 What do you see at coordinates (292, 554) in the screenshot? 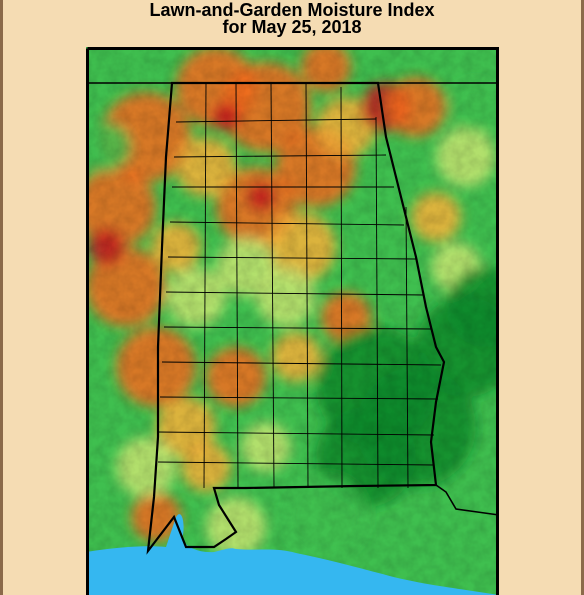
I see `gulf-of-mexico` at bounding box center [292, 554].